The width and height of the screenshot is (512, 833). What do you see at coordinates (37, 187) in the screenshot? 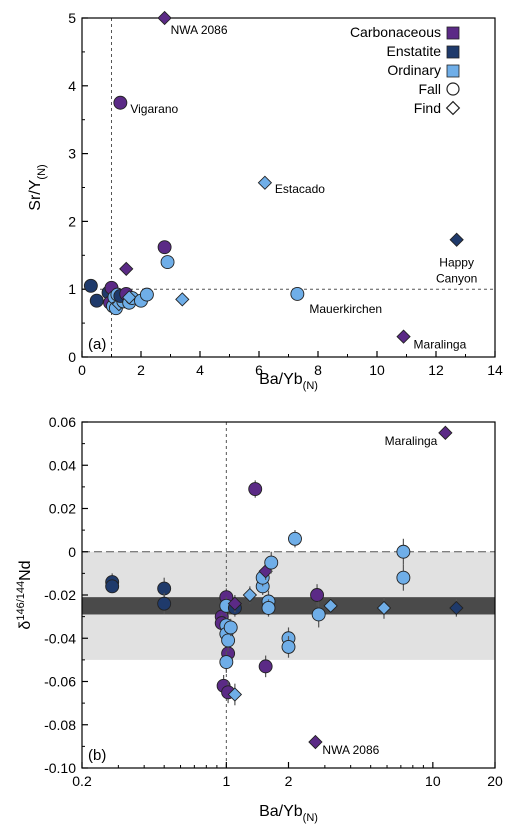
I see `y-axis-label: Sr/Y(N)` at bounding box center [37, 187].